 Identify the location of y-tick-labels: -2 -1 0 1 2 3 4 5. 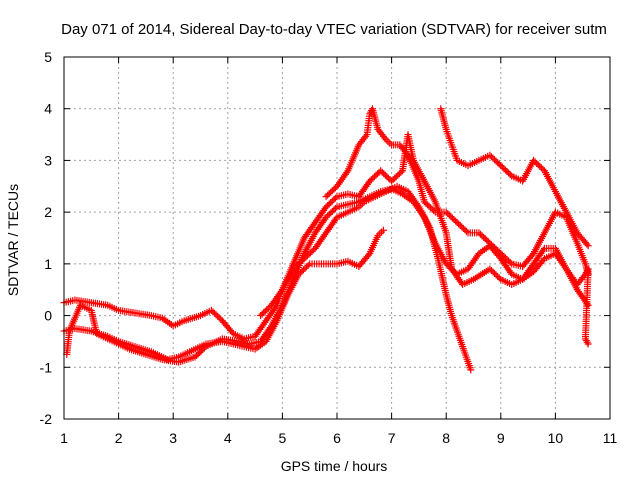
(46, 238).